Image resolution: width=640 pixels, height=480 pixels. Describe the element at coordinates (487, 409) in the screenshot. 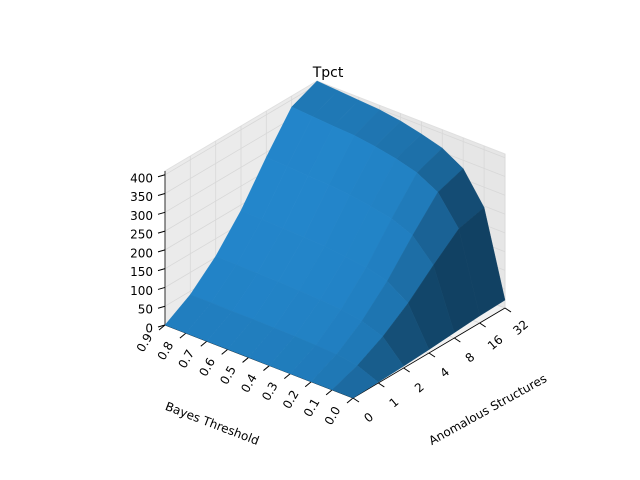

I see `y-axis-label: Anomalous Structures` at that location.